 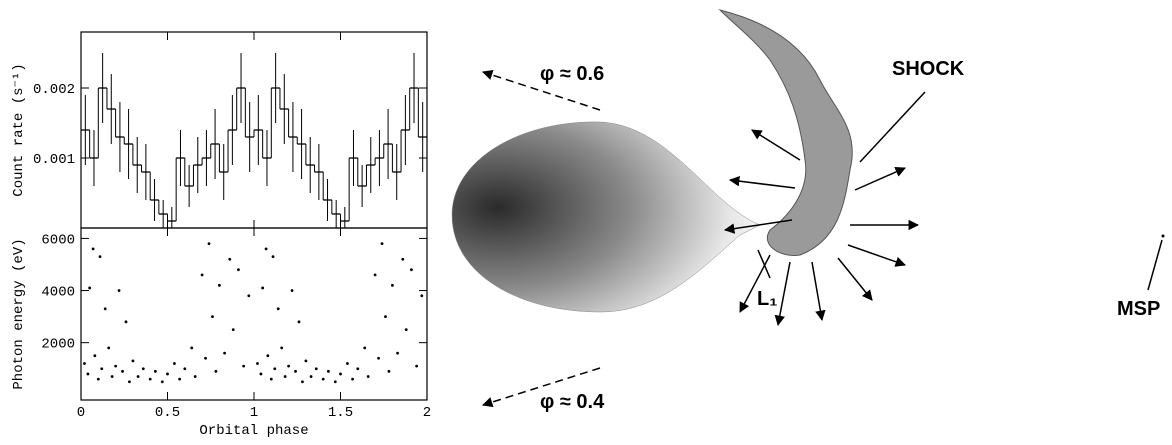 What do you see at coordinates (19, 129) in the screenshot?
I see `y-axis-label: Count rate (s⁻¹)` at bounding box center [19, 129].